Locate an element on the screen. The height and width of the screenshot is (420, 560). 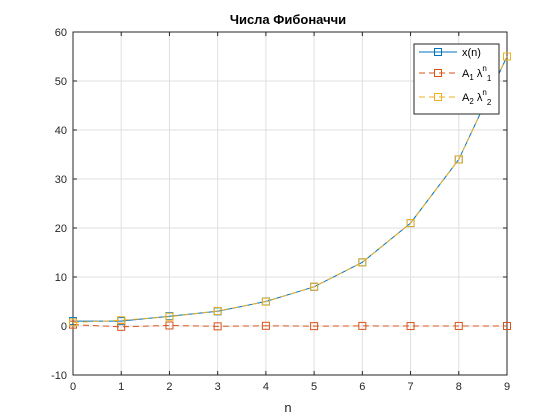
legend: x(n) A1 λn1 A2 λn2 is located at coordinates (456, 79).